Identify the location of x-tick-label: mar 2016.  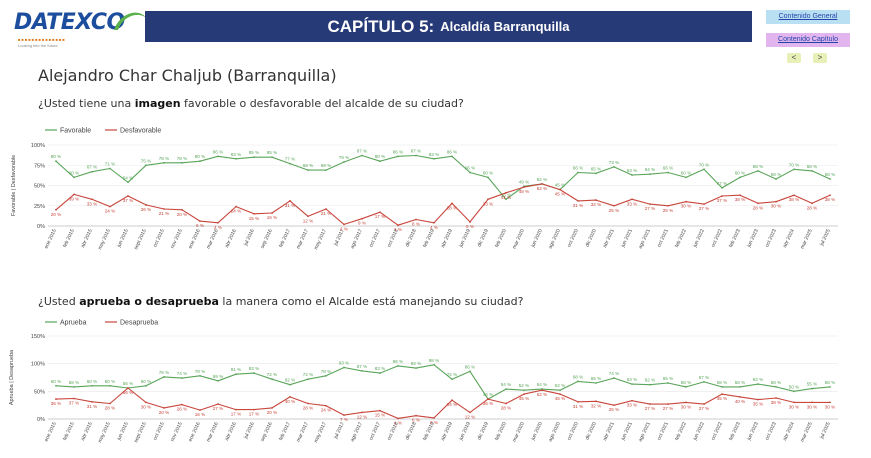
(212, 432).